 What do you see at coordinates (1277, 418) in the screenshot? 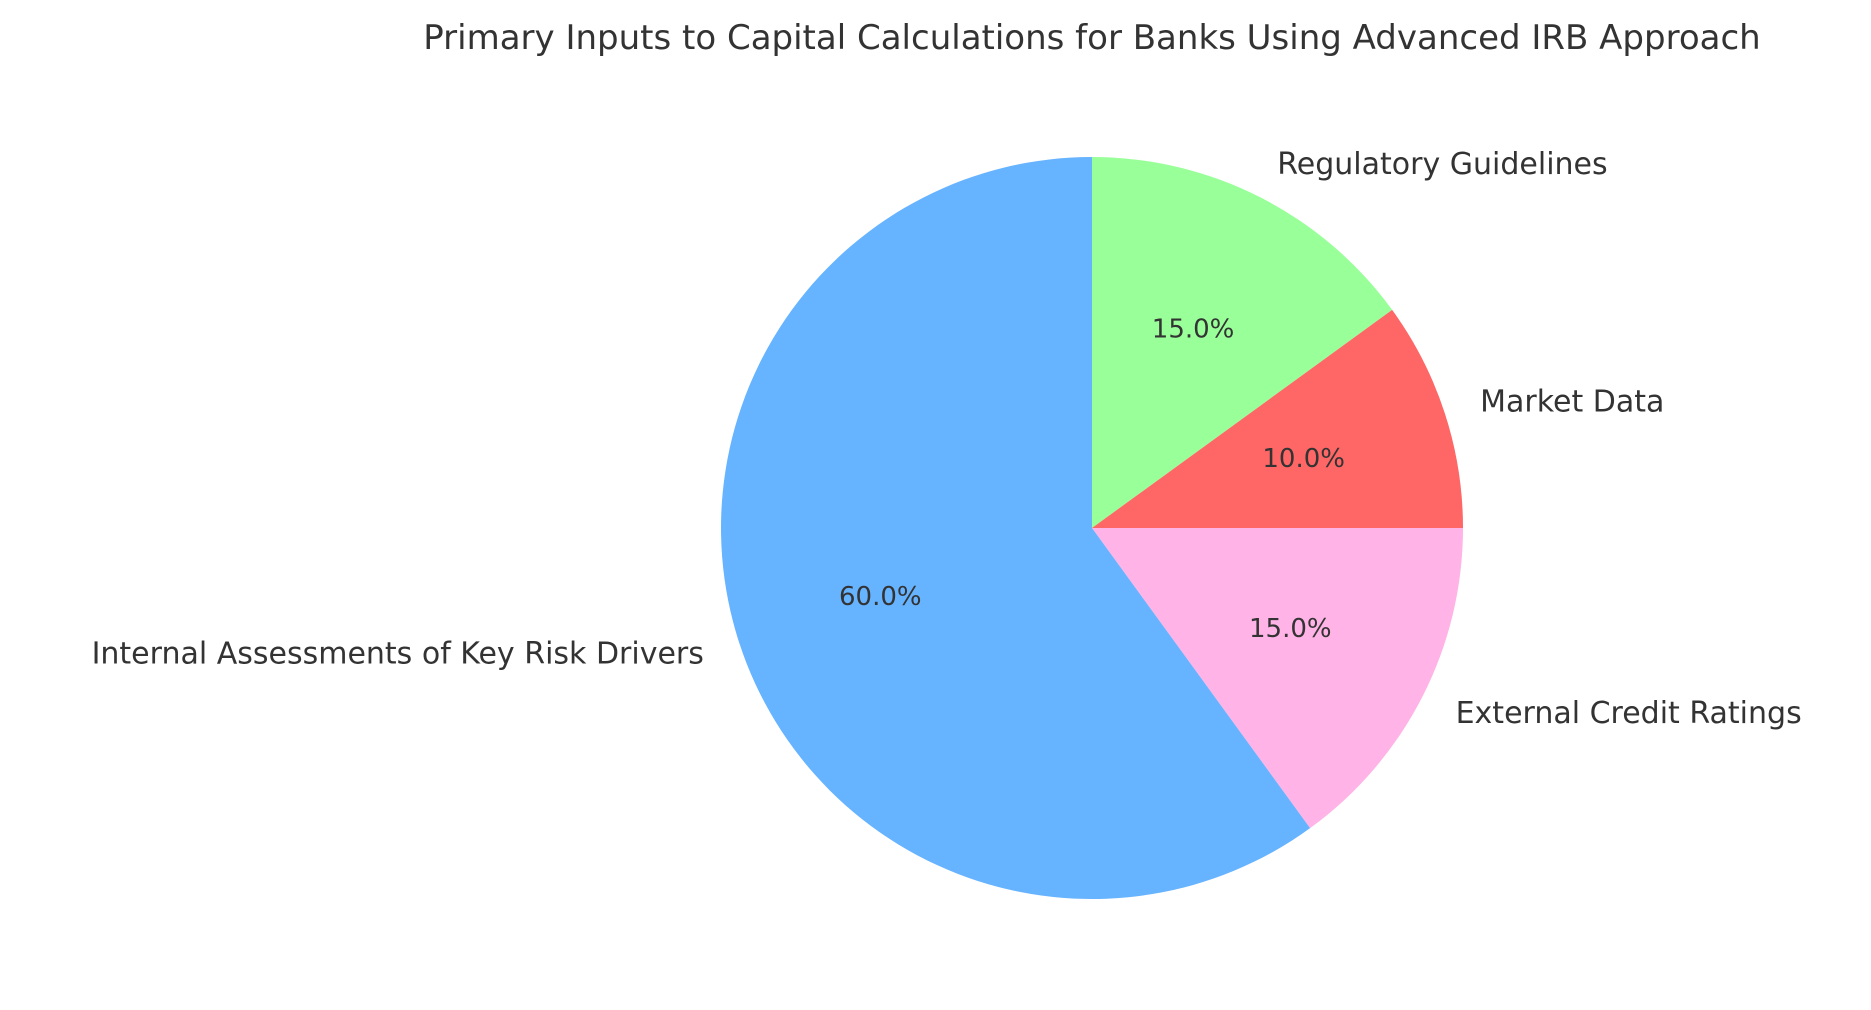
I see `pie-slice-market-data` at bounding box center [1277, 418].